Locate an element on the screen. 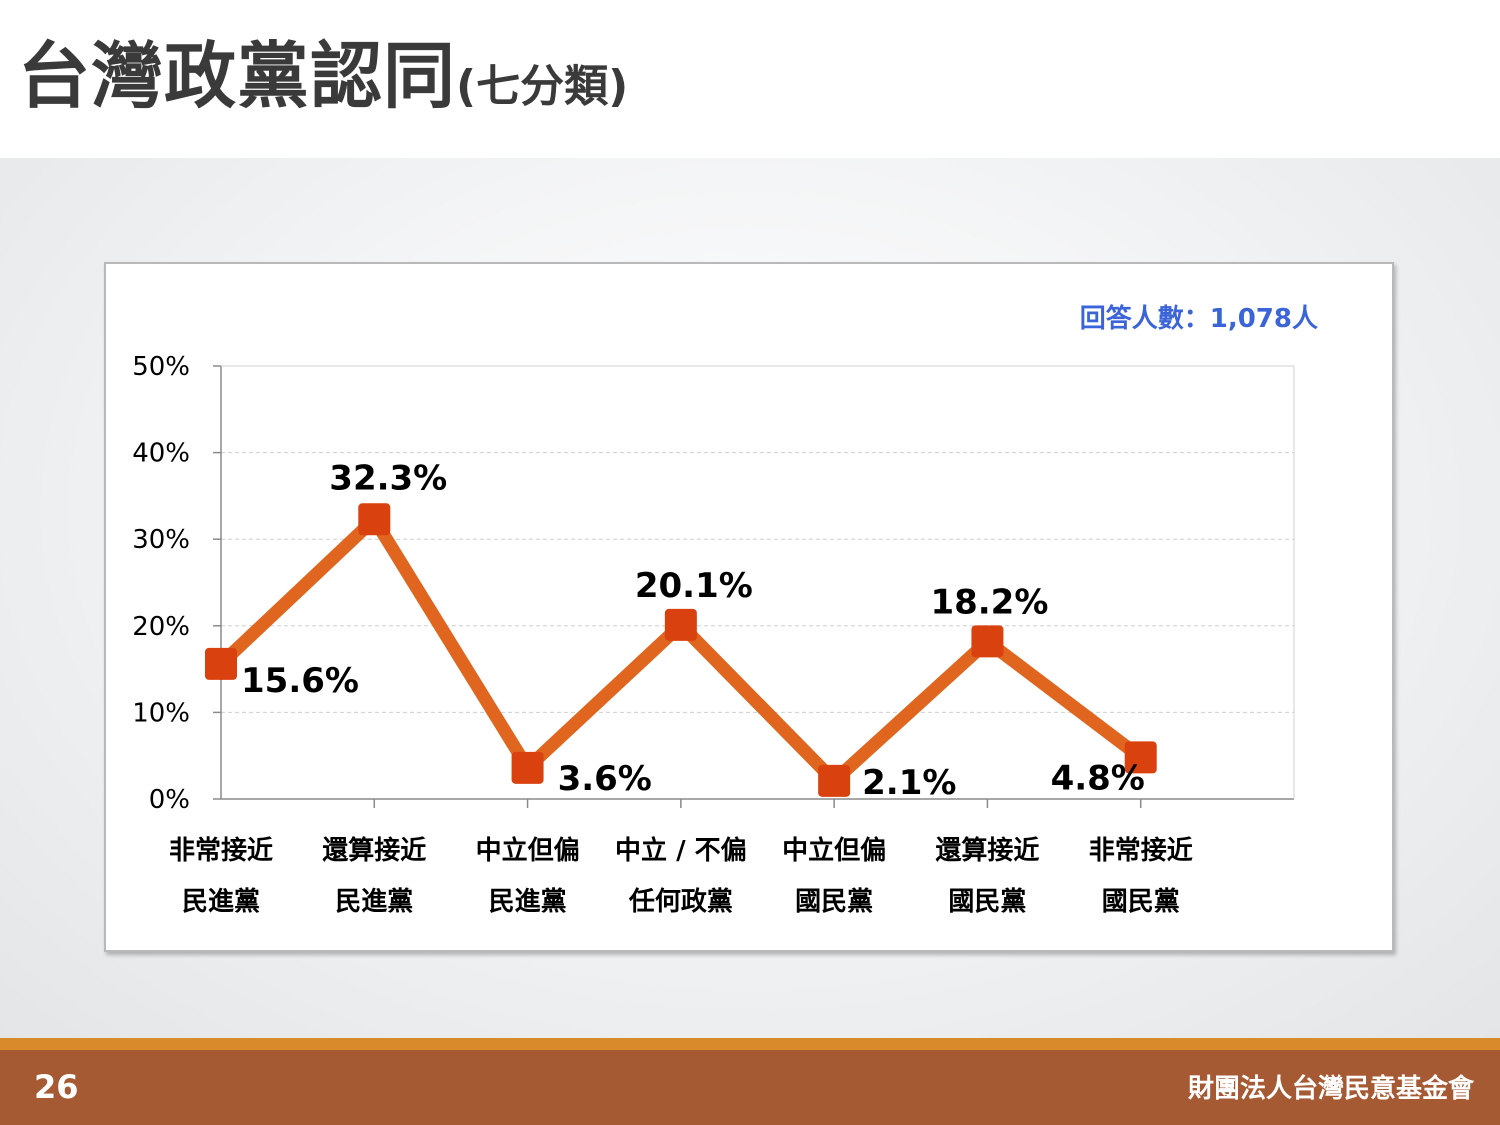 This screenshot has width=1500, height=1125. y-tick-label: 0% is located at coordinates (169, 800).